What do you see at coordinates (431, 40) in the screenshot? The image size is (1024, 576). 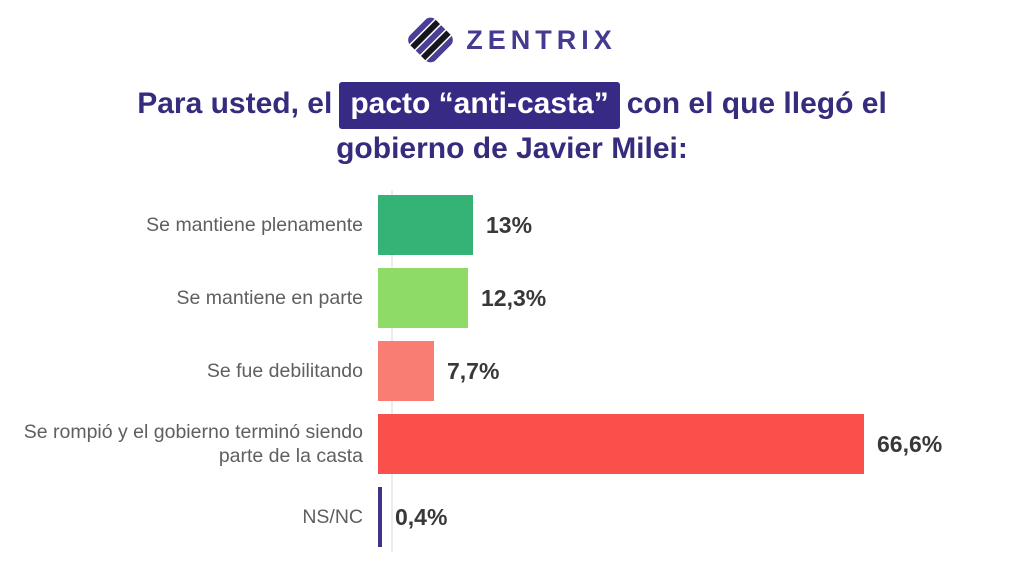 I see `zentrix-logo-icon` at bounding box center [431, 40].